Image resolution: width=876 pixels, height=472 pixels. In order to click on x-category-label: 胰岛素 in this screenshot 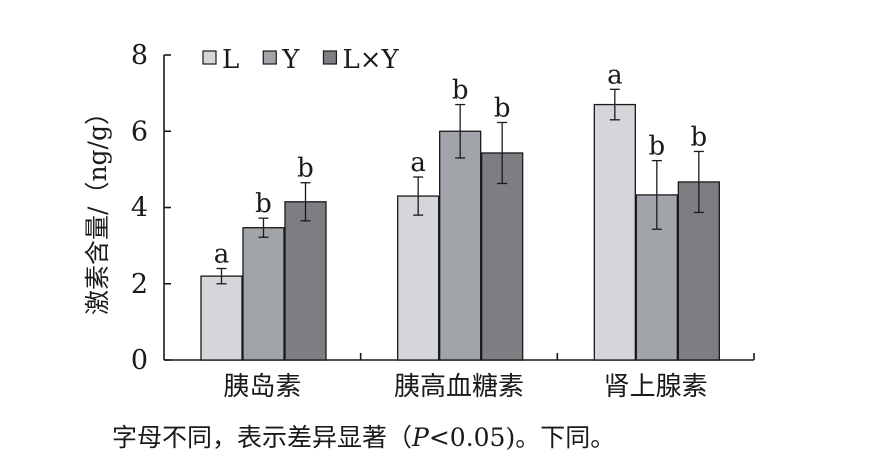, I will do `click(262, 387)`.